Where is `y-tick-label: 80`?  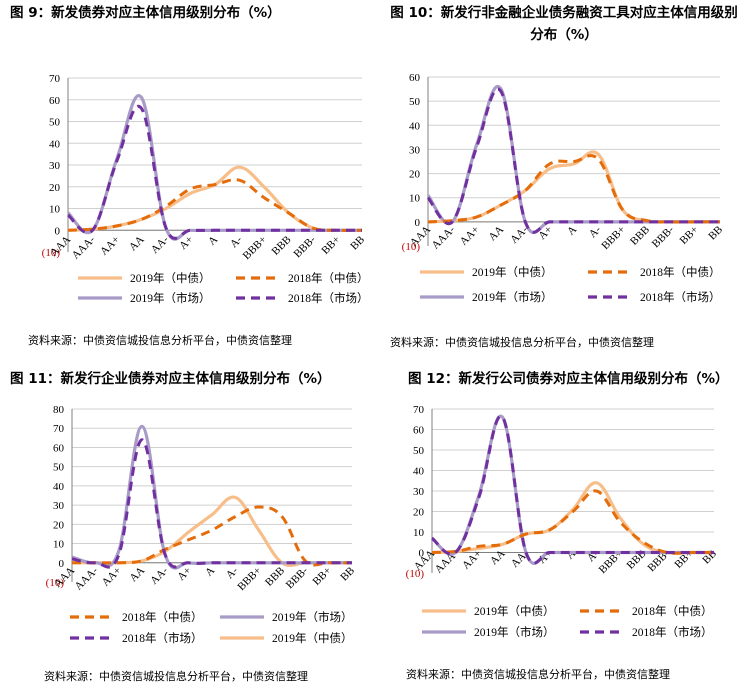
y-tick-label: 80 is located at coordinates (59, 410).